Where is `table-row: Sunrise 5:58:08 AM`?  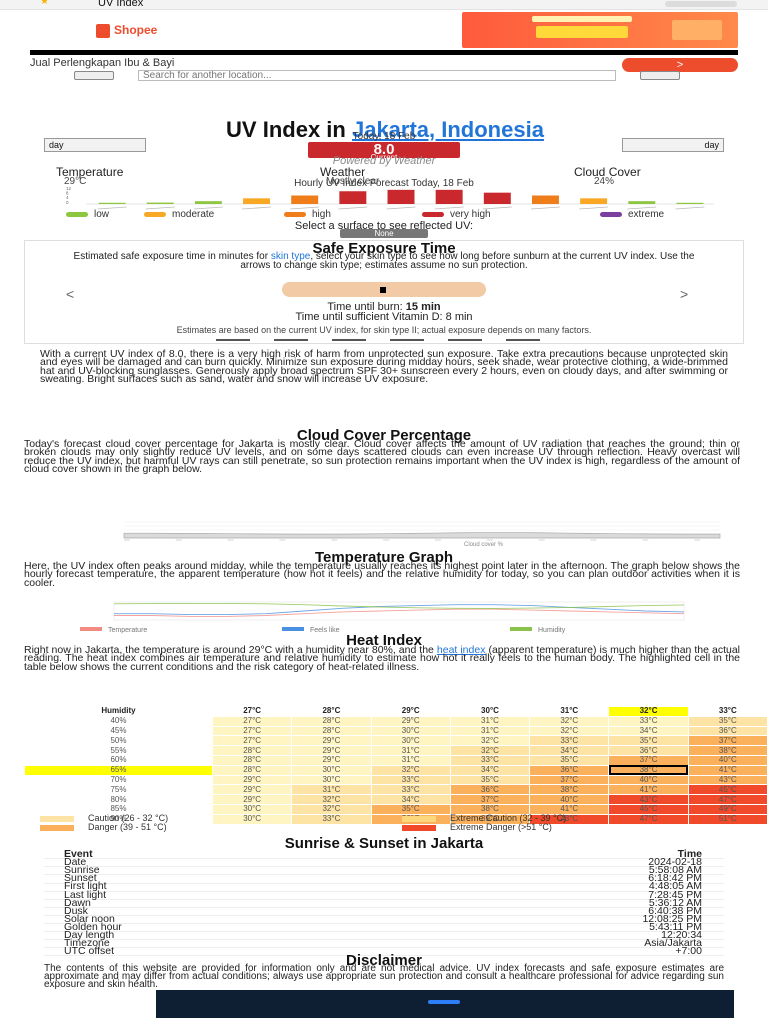
table-row: Sunrise 5:58:08 AM is located at coordinates (384, 870).